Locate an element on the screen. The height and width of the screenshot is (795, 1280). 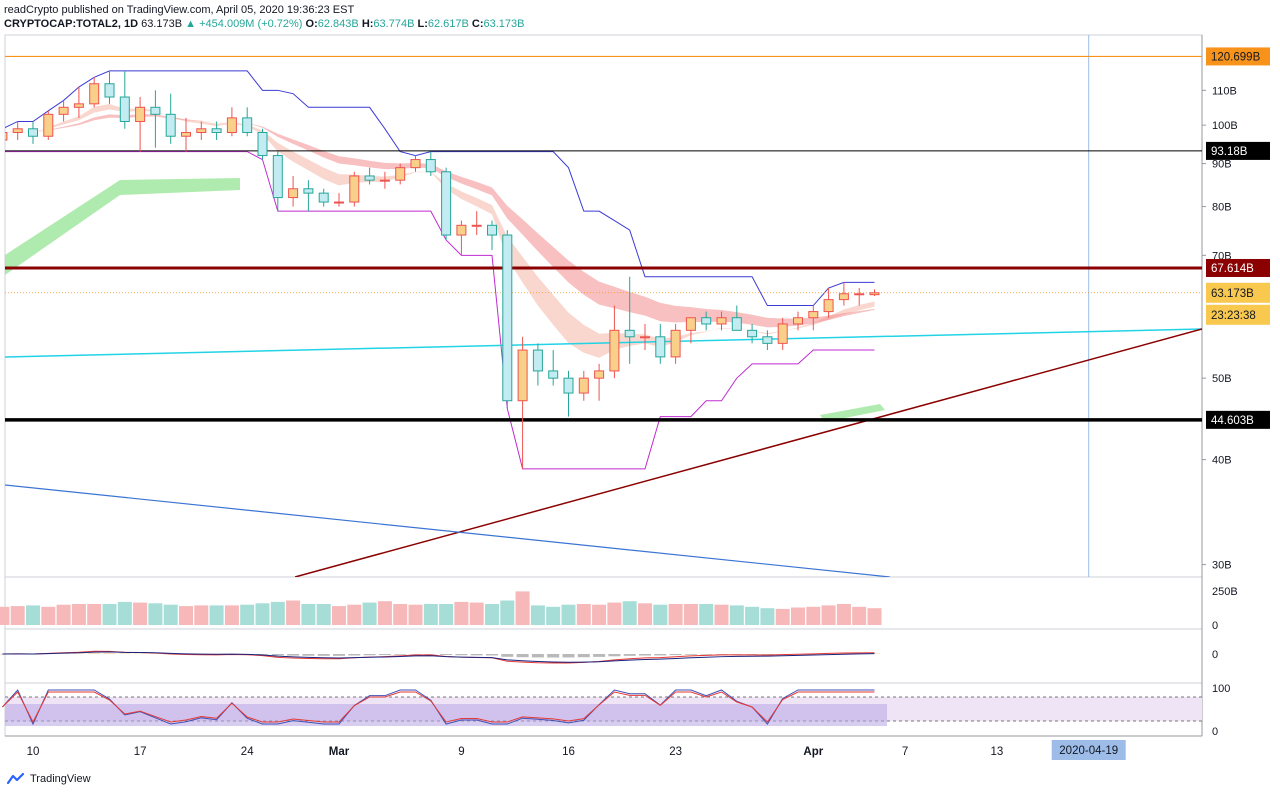
volume-tick-label: 0 is located at coordinates (1215, 626).